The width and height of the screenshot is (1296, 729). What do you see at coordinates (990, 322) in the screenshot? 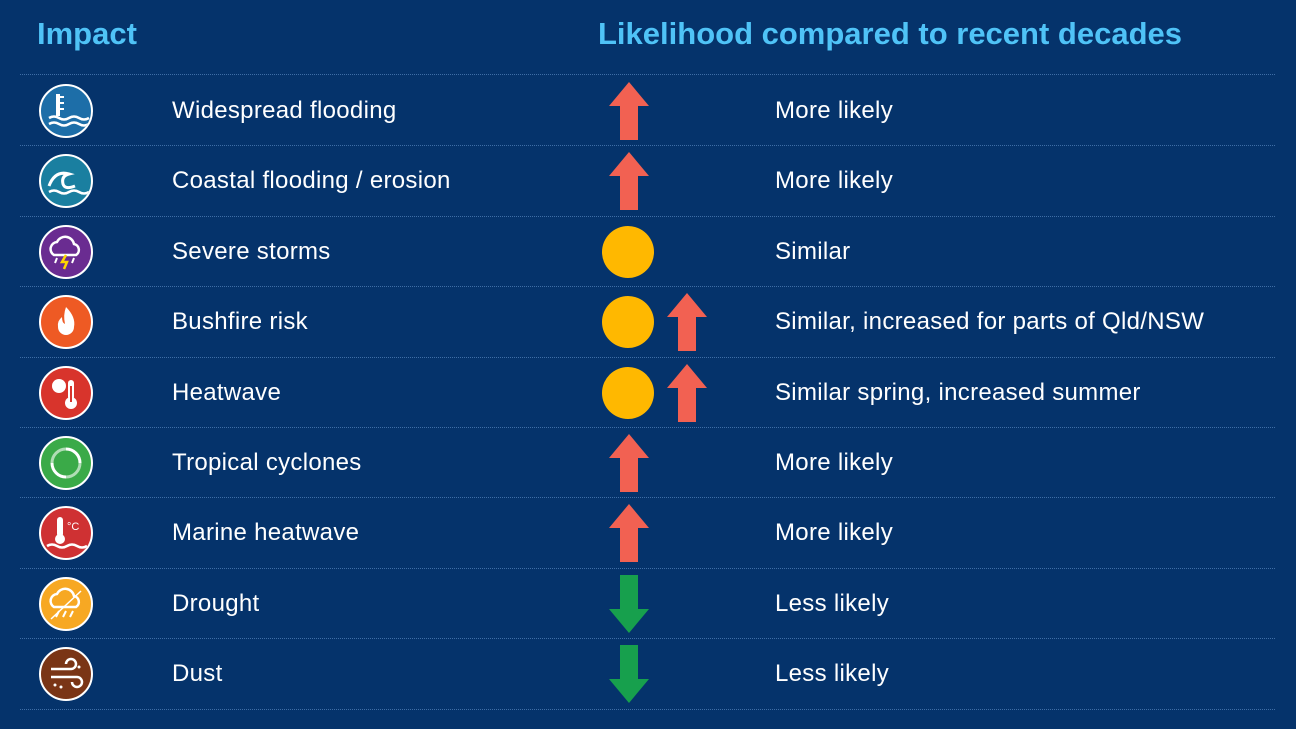
I see `likelihood-label: Similar, increased for parts of Qld/NSW` at bounding box center [990, 322].